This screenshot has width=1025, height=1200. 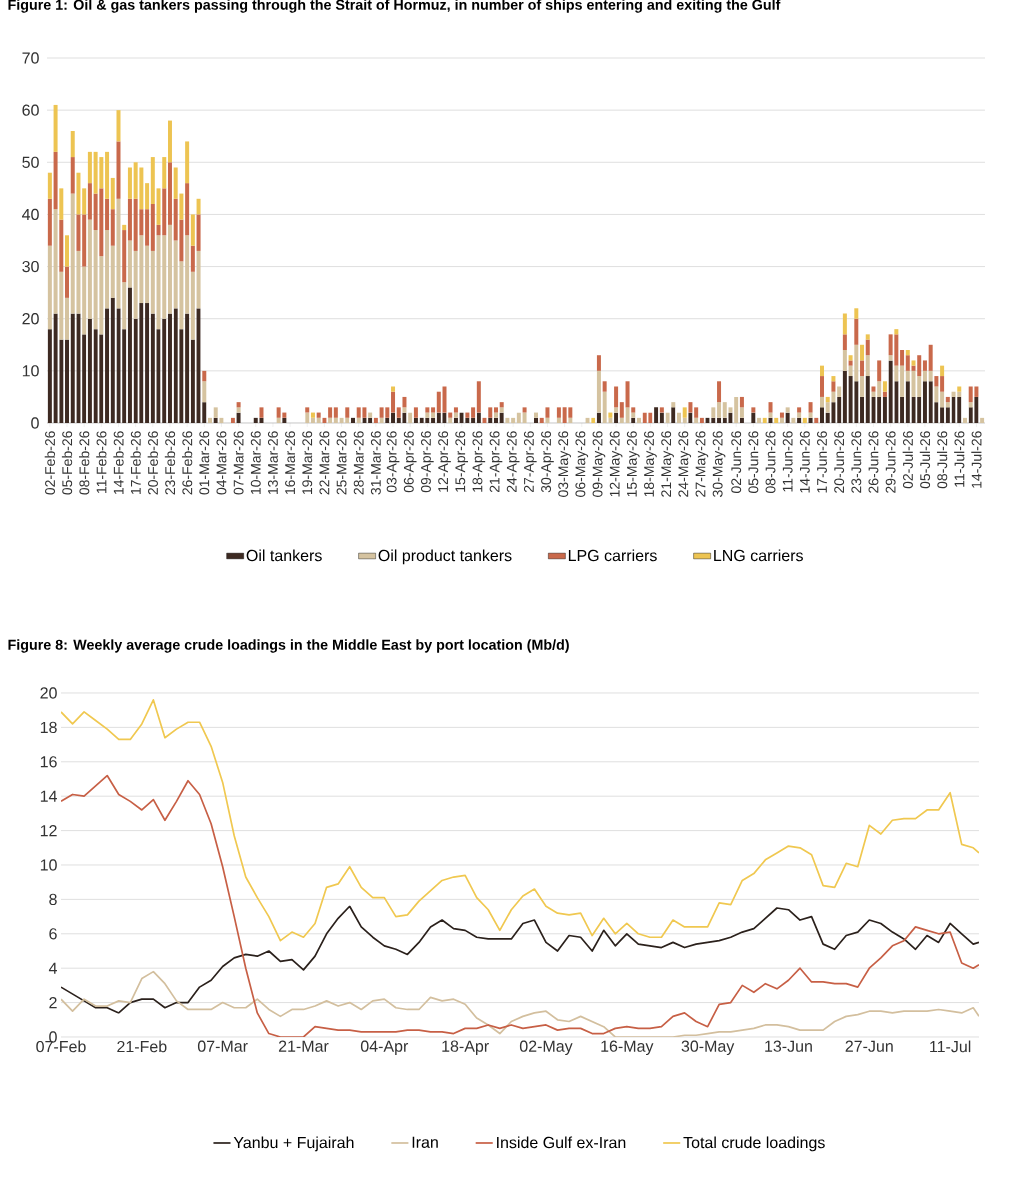 What do you see at coordinates (564, 464) in the screenshot?
I see `x-tick-label: 03-May-26` at bounding box center [564, 464].